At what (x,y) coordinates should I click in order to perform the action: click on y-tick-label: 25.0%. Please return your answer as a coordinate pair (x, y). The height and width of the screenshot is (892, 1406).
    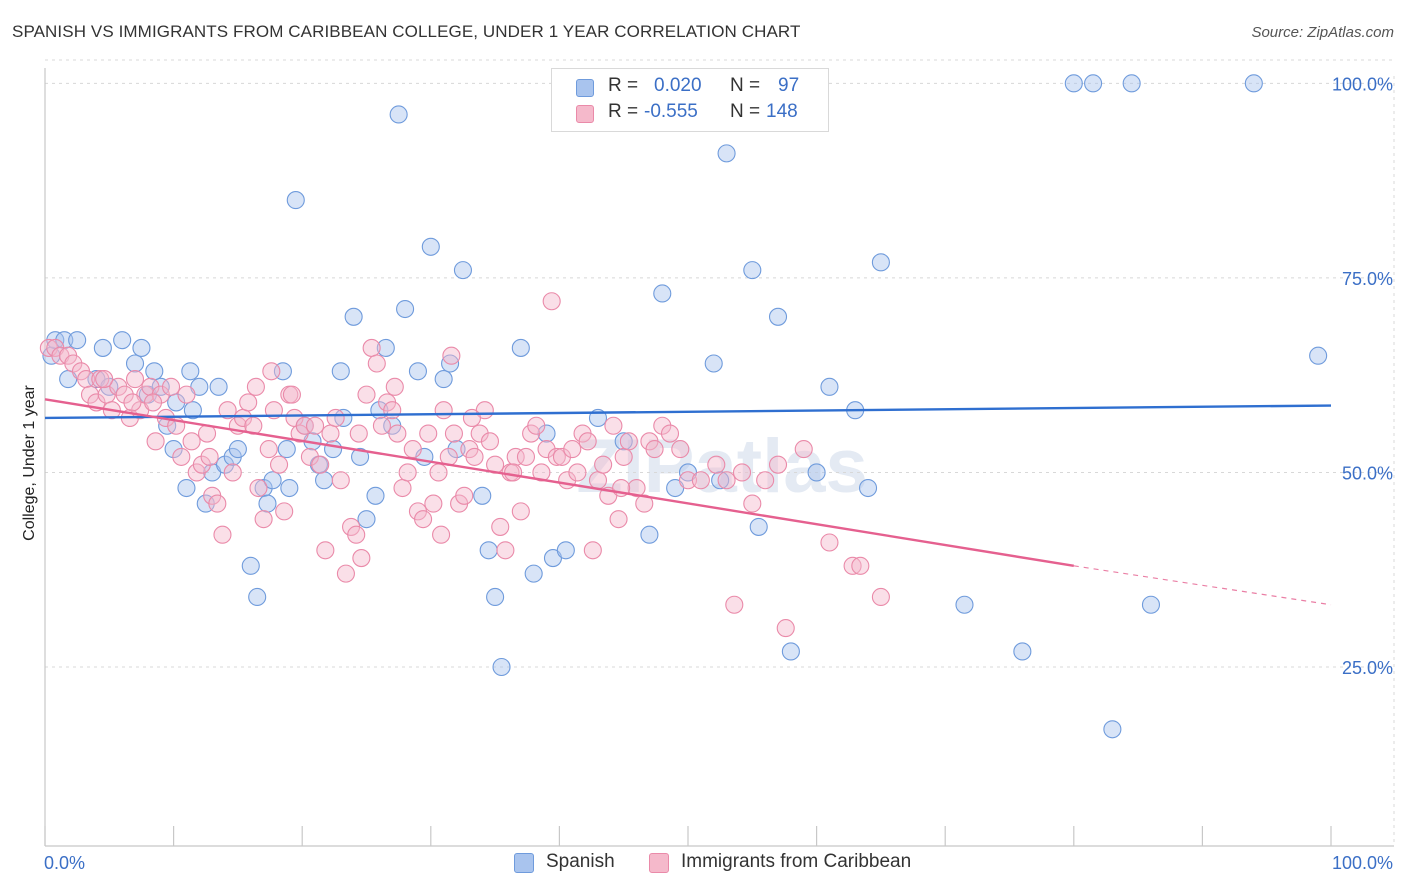
    Looking at the image, I should click on (1367, 668).